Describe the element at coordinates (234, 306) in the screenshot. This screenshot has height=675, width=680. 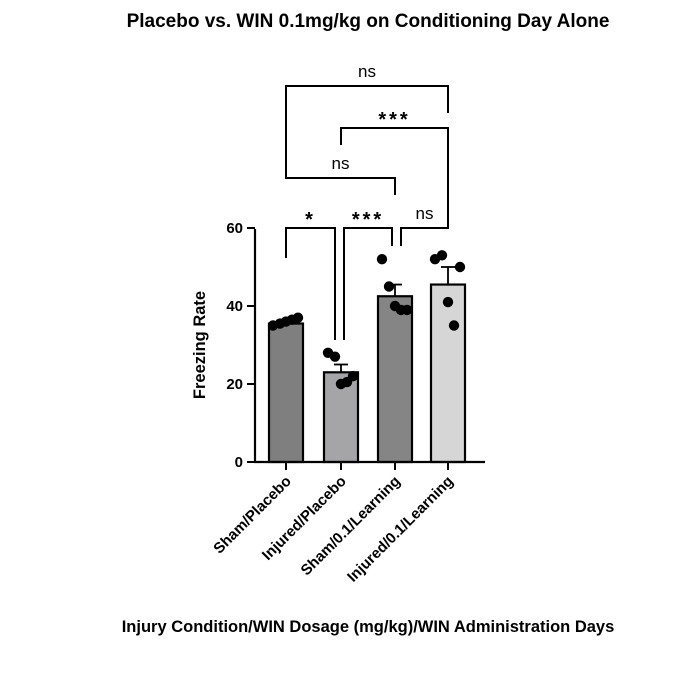
I see `y-tick-label-2: 40` at that location.